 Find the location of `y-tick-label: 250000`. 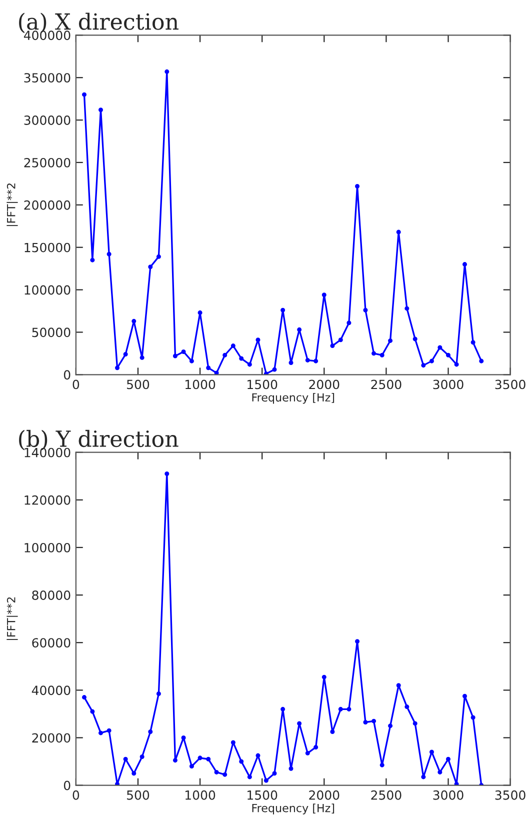

y-tick-label: 250000 is located at coordinates (47, 163).